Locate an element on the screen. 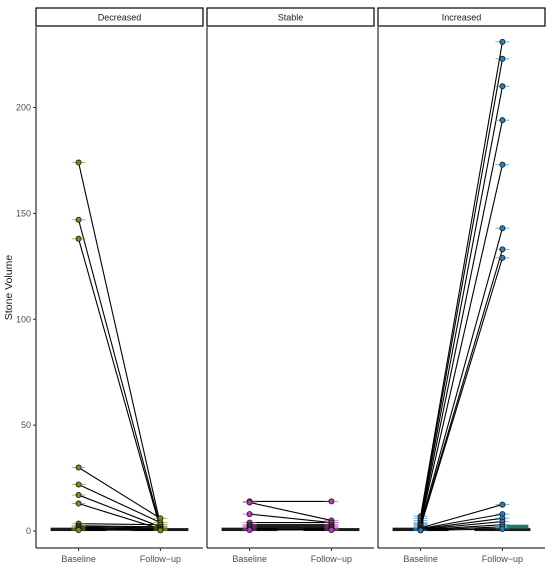  strip-label: Stable is located at coordinates (291, 18).